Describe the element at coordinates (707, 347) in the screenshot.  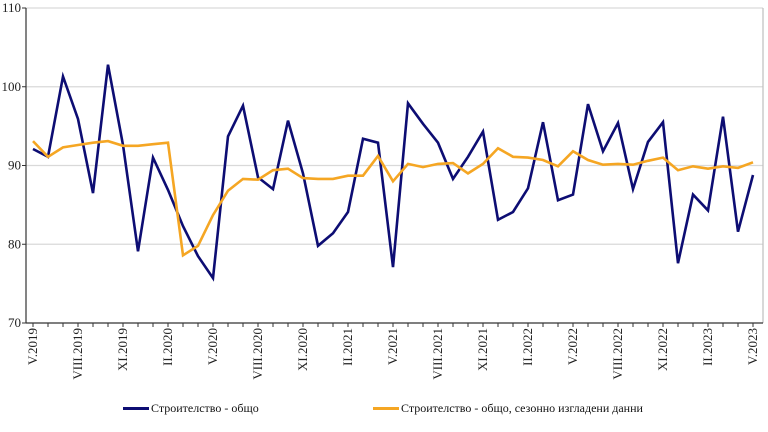
I see `x-tick-label: II.2023` at that location.